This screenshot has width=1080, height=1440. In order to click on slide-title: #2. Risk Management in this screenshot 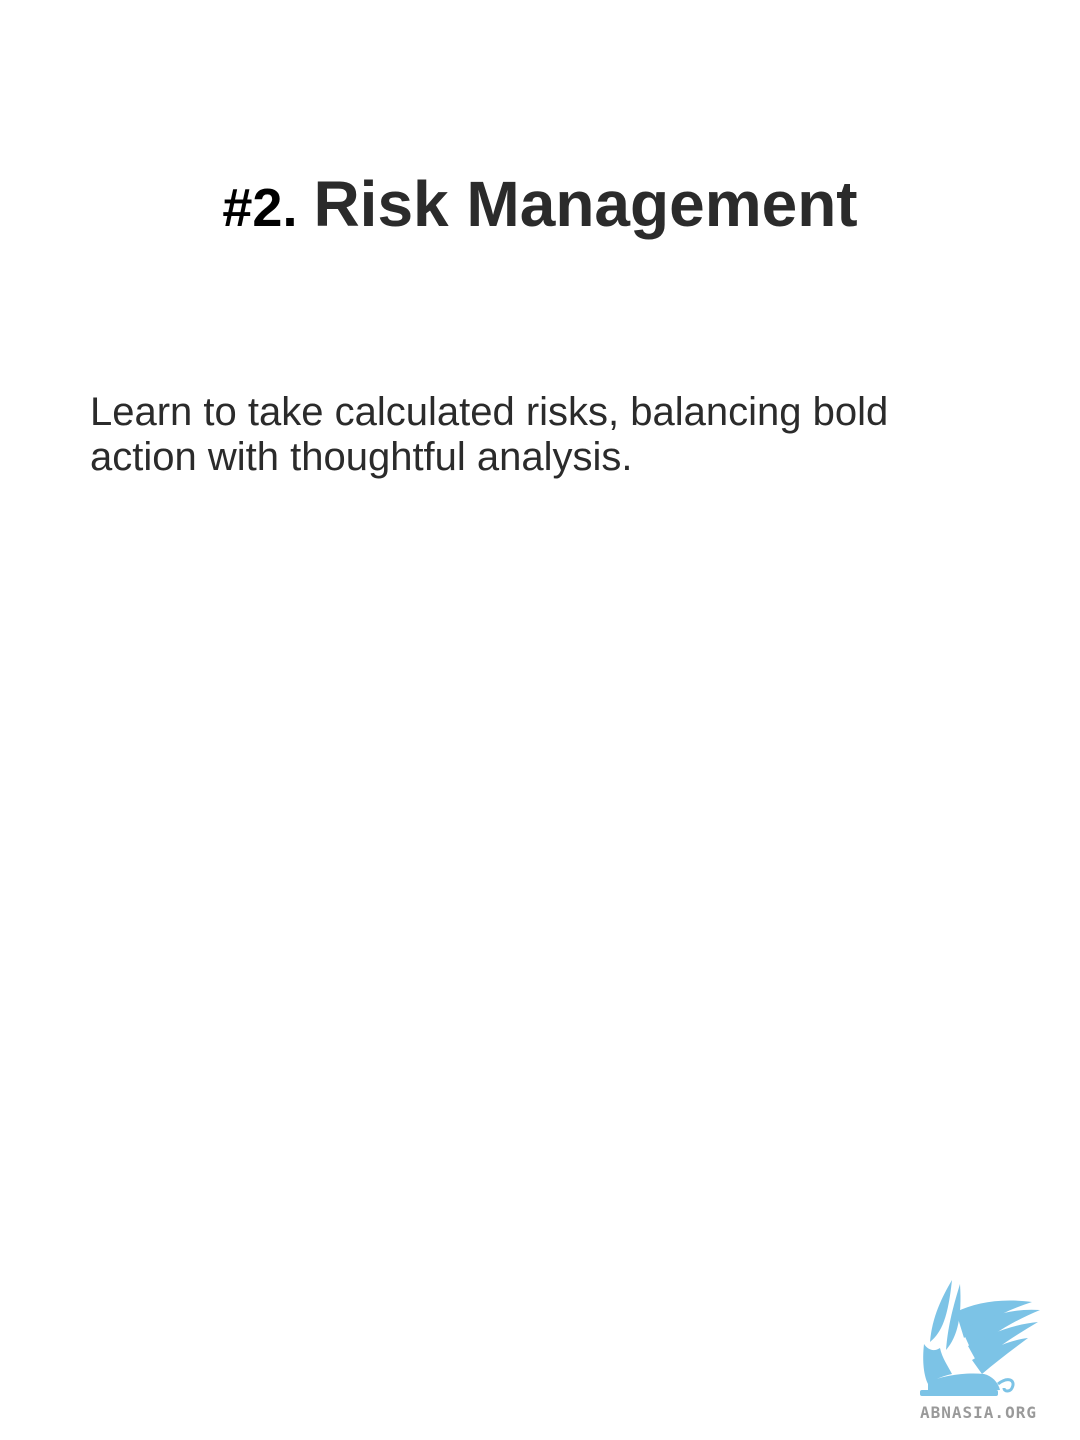, I will do `click(540, 204)`.